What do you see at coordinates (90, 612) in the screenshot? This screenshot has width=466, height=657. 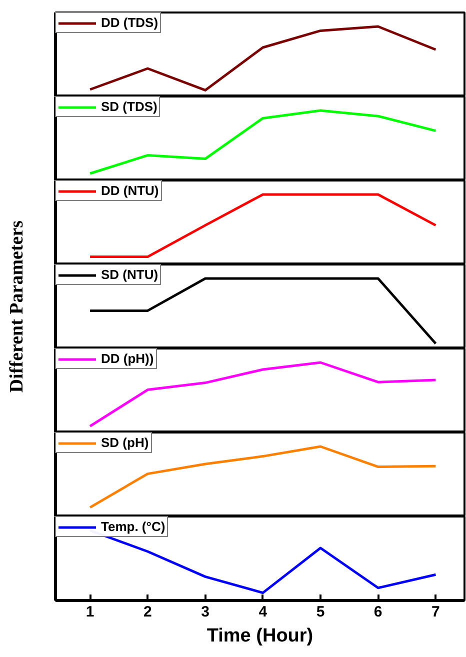 I see `x-tick-label: 1` at bounding box center [90, 612].